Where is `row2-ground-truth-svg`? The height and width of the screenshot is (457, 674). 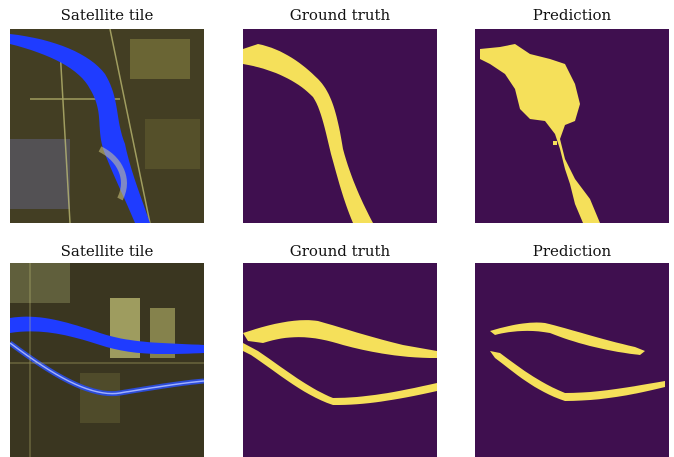
row2-ground-truth-svg is located at coordinates (340, 360).